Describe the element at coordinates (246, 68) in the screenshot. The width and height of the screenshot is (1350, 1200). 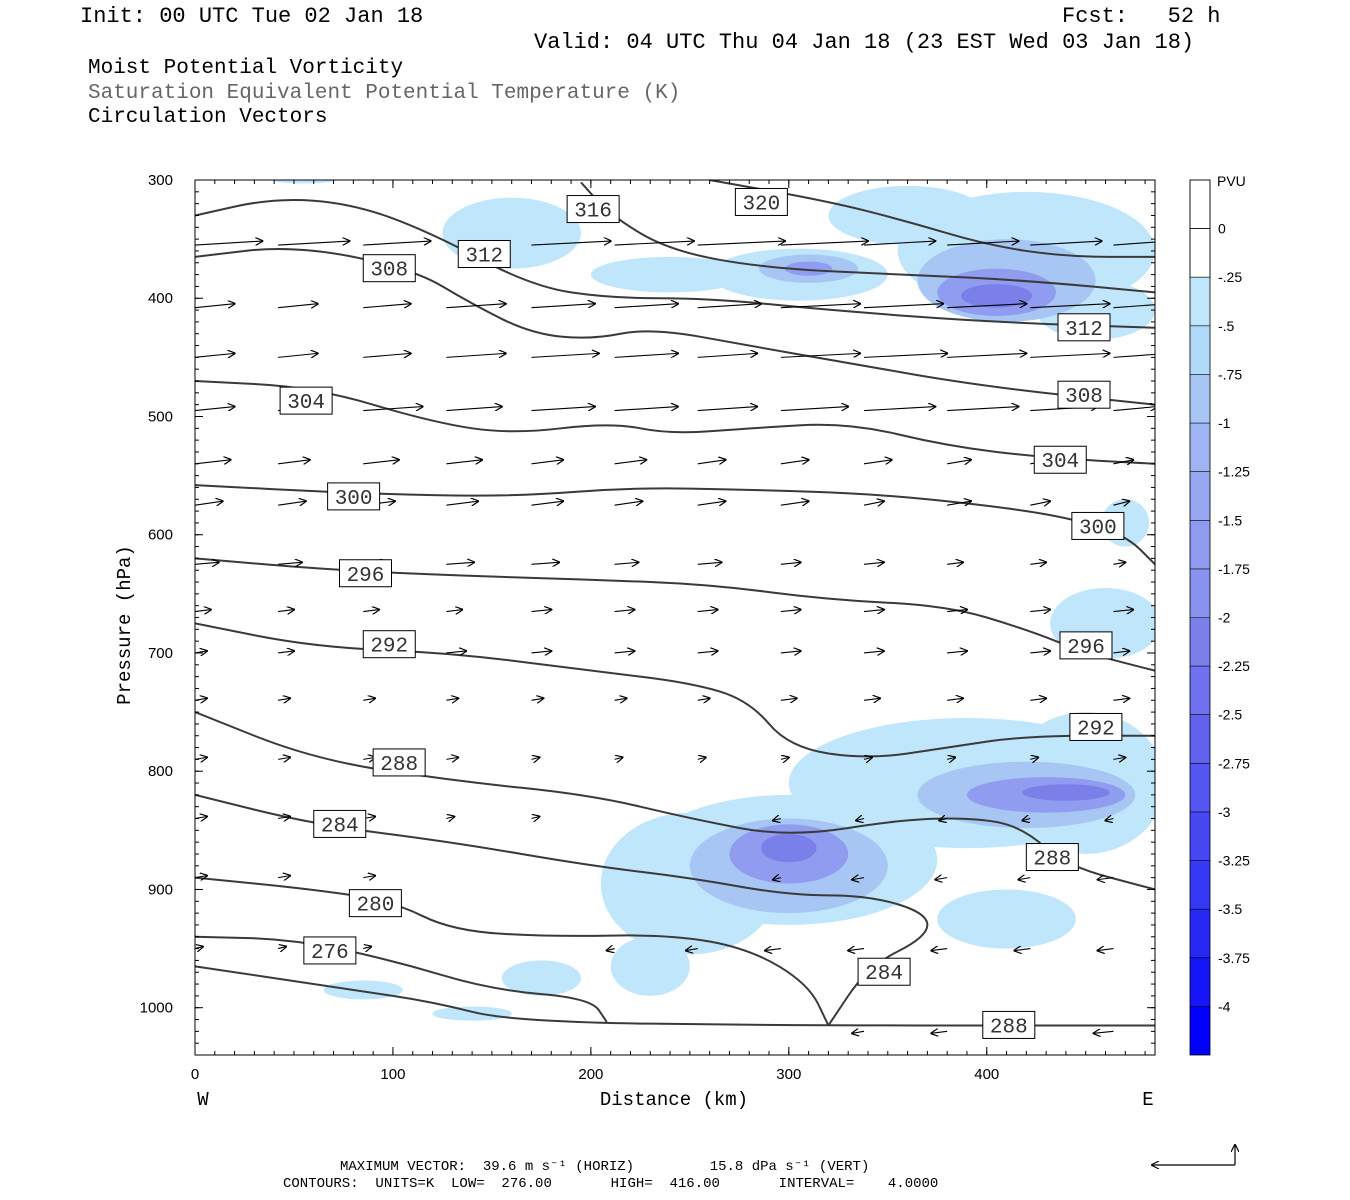
I see `field-title-pv: Moist Potential Vorticity` at that location.